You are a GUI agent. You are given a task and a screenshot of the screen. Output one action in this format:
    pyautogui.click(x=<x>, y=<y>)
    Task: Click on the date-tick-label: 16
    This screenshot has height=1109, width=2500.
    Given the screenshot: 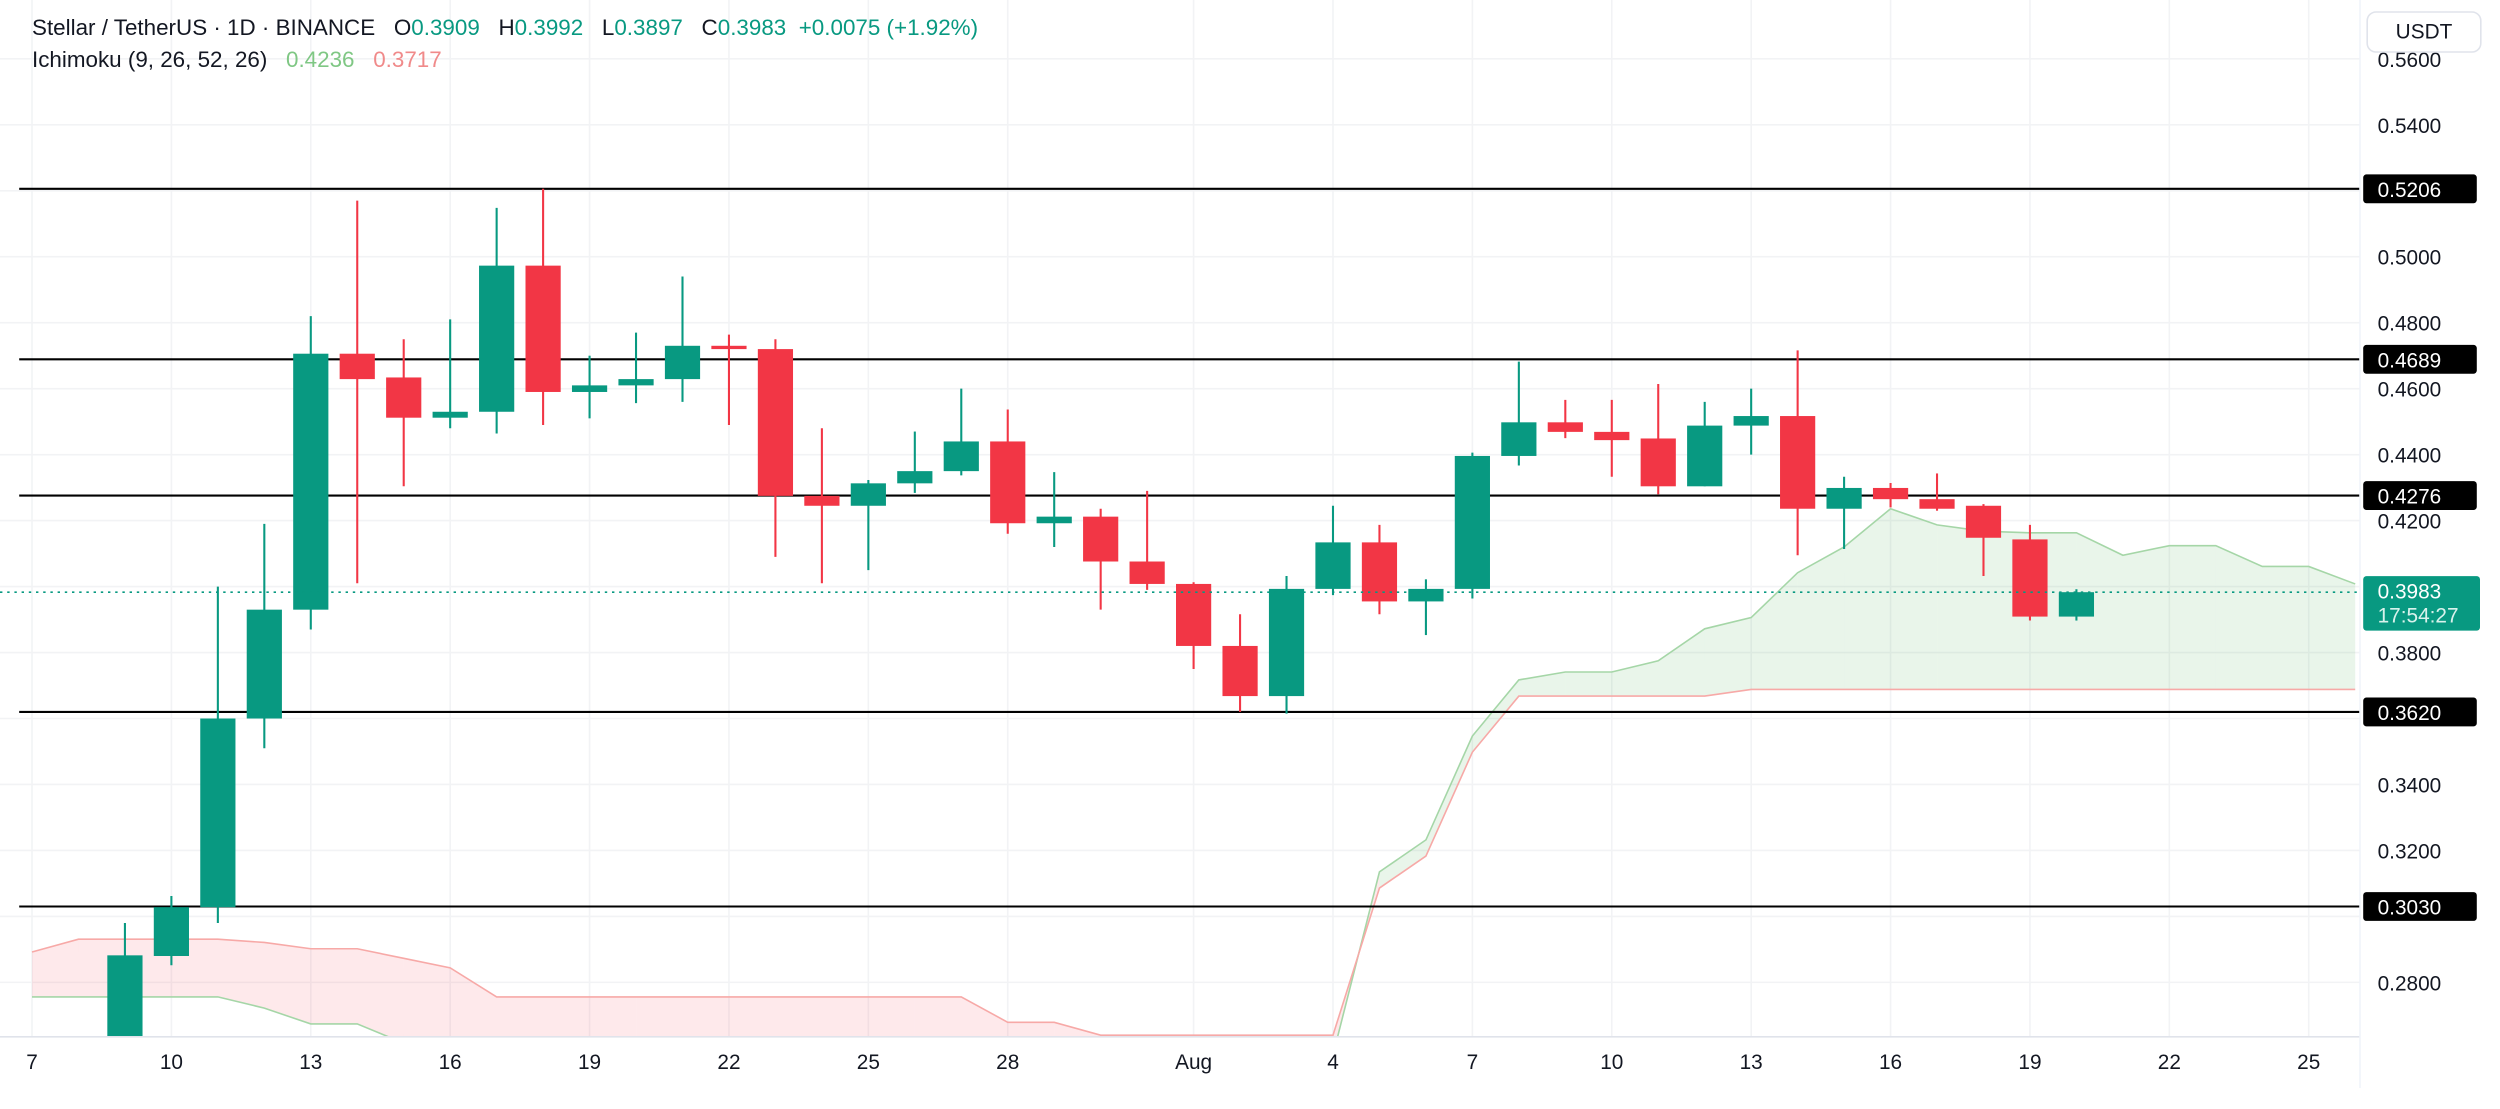 What is the action you would take?
    pyautogui.click(x=1890, y=1062)
    